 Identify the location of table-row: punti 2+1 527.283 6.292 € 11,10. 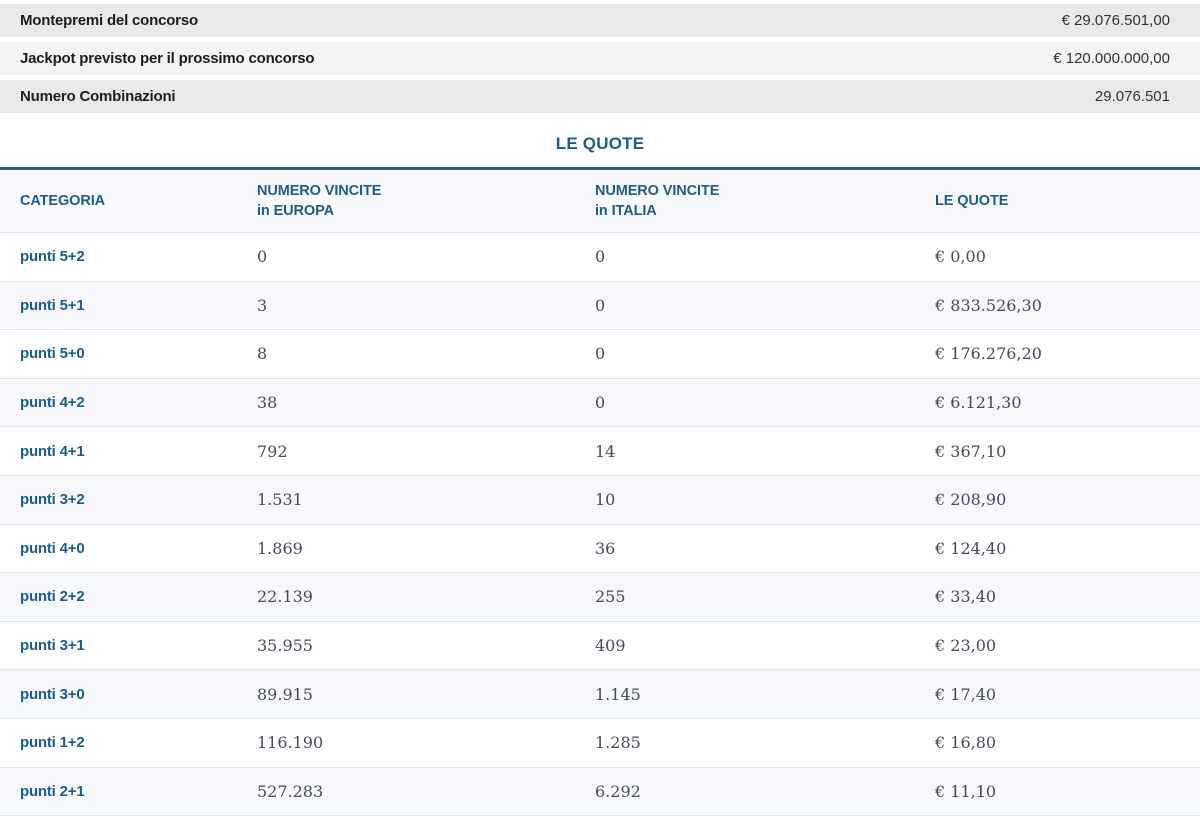
(600, 792).